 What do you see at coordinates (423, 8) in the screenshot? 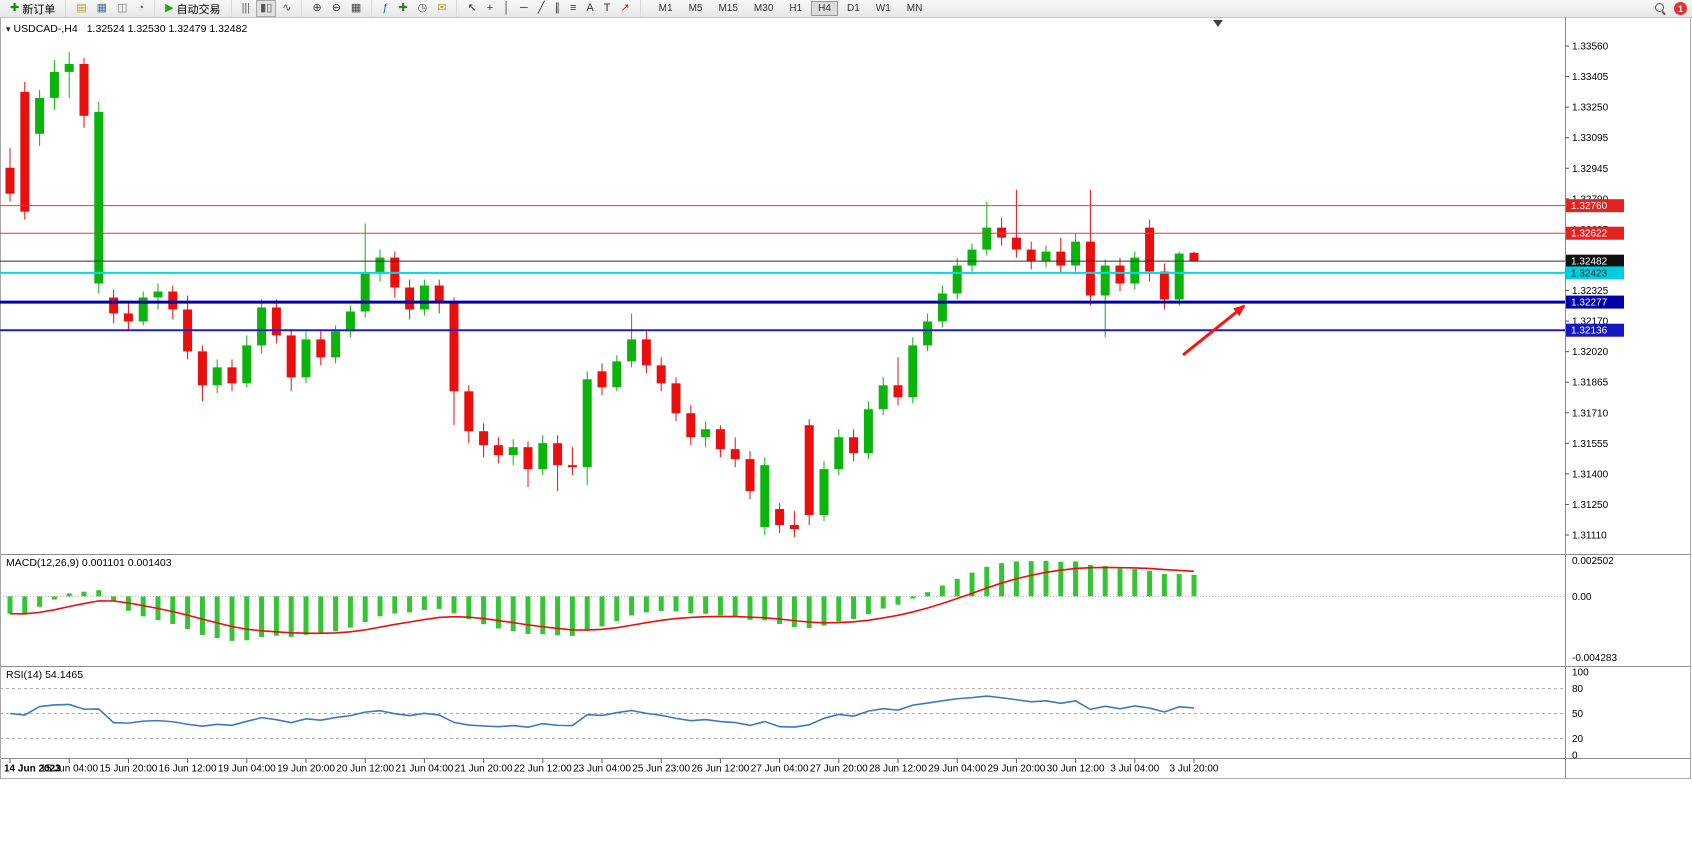
I see `cycles-button: ◷` at bounding box center [423, 8].